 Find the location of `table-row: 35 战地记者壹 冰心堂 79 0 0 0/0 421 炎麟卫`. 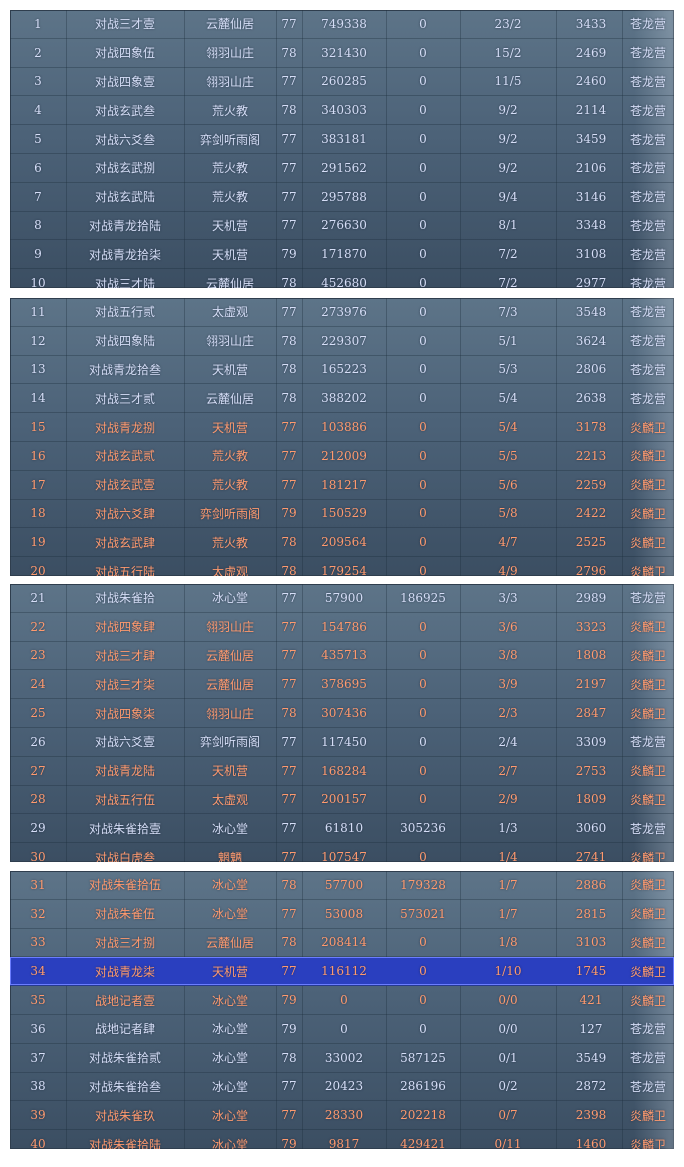

table-row: 35 战地记者壹 冰心堂 79 0 0 0/0 421 炎麟卫 is located at coordinates (342, 1000).